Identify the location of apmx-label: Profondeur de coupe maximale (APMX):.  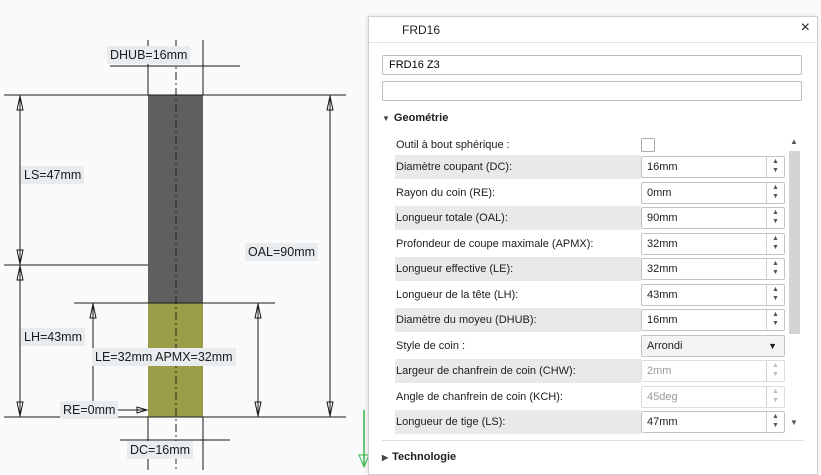
(495, 244).